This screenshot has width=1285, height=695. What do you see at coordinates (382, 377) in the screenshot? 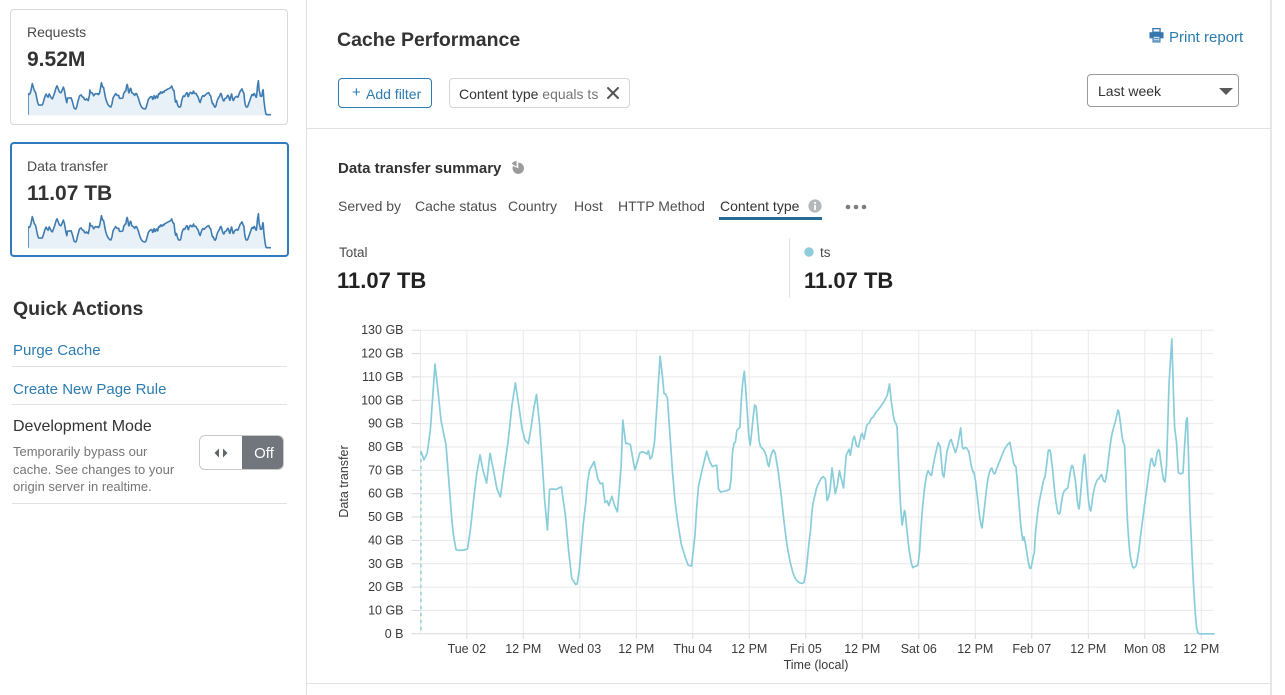
I see `svg-text: 110 GB` at bounding box center [382, 377].